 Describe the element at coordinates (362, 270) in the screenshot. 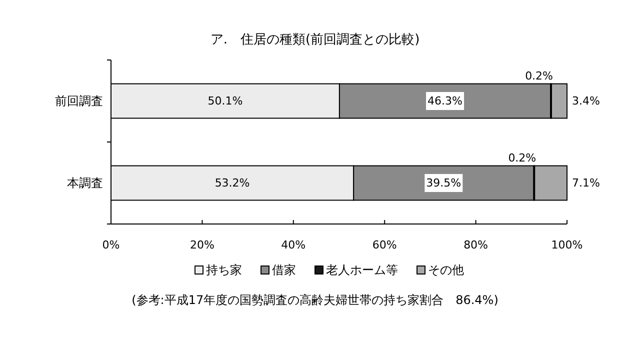

I see `legend-label: 老人ホーム等` at that location.